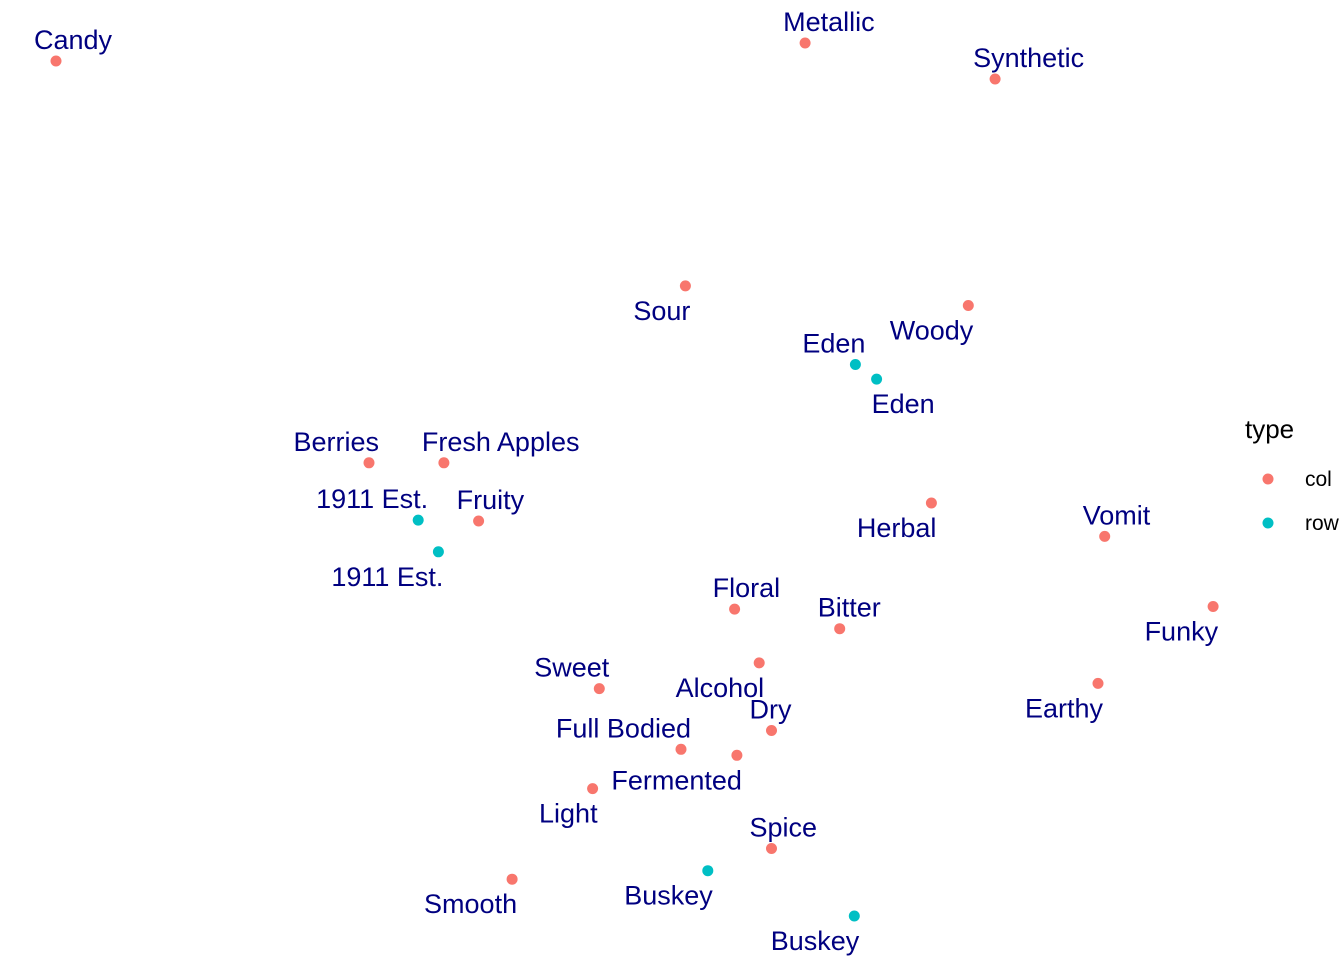  I want to click on point-label: Synthetic, so click(1028, 58).